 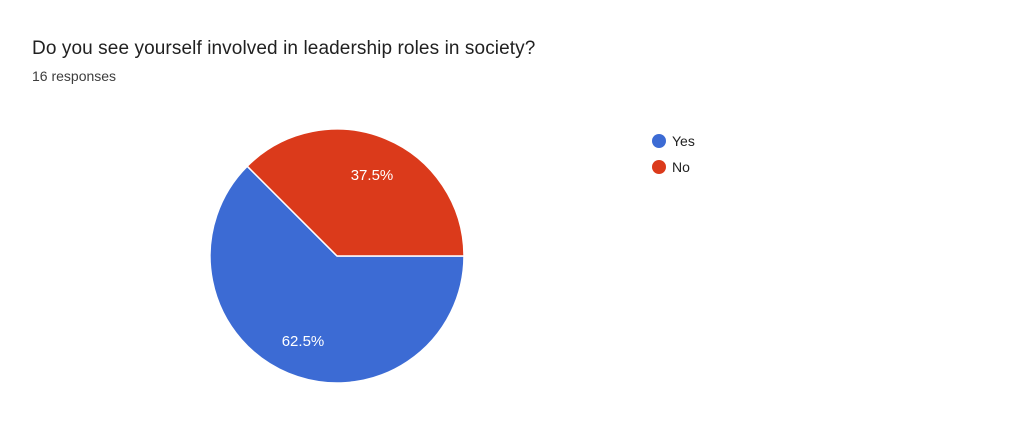 I want to click on pie-chart-svg: 37.5% 62.5%, so click(x=337, y=256).